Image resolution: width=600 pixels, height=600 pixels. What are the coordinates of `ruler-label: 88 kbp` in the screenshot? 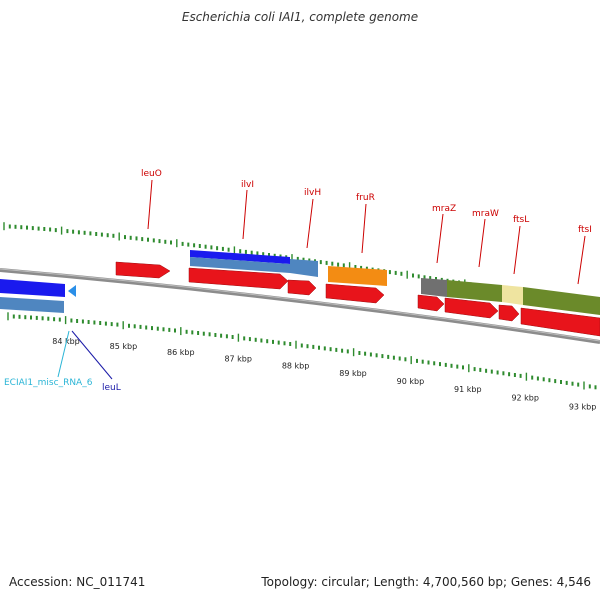 It's located at (296, 366).